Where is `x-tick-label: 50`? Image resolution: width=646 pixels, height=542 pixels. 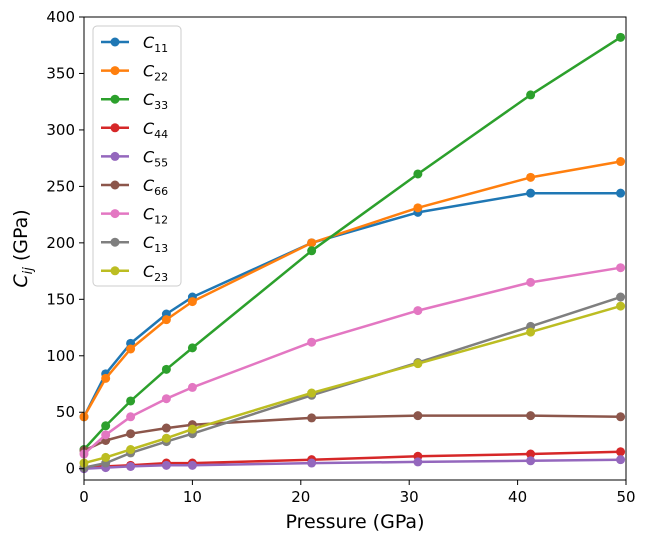 x-tick-label: 50 is located at coordinates (625, 497).